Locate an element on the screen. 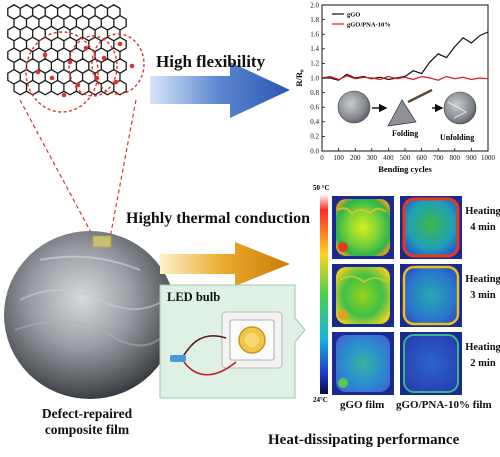  y-tick-label: 1.0 is located at coordinates (314, 78).